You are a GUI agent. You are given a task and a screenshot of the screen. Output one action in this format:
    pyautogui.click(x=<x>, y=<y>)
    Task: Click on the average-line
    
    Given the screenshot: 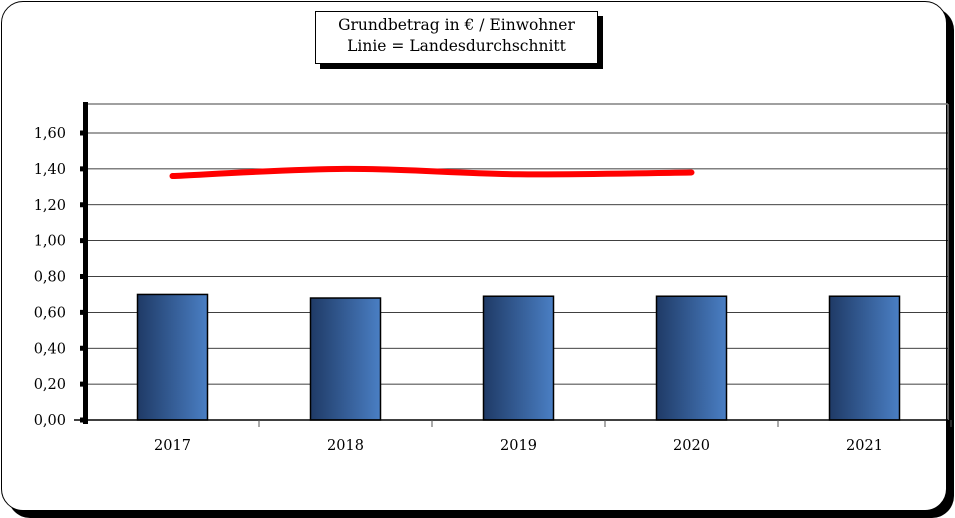 What is the action you would take?
    pyautogui.click(x=432, y=172)
    